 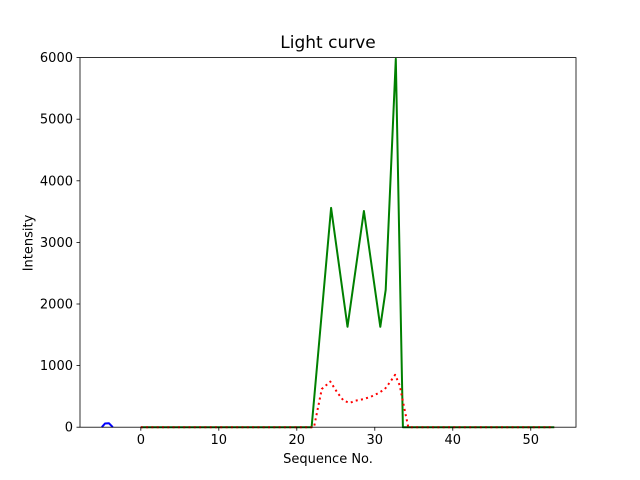 I want to click on y-tick-label: 3000, so click(x=56, y=243).